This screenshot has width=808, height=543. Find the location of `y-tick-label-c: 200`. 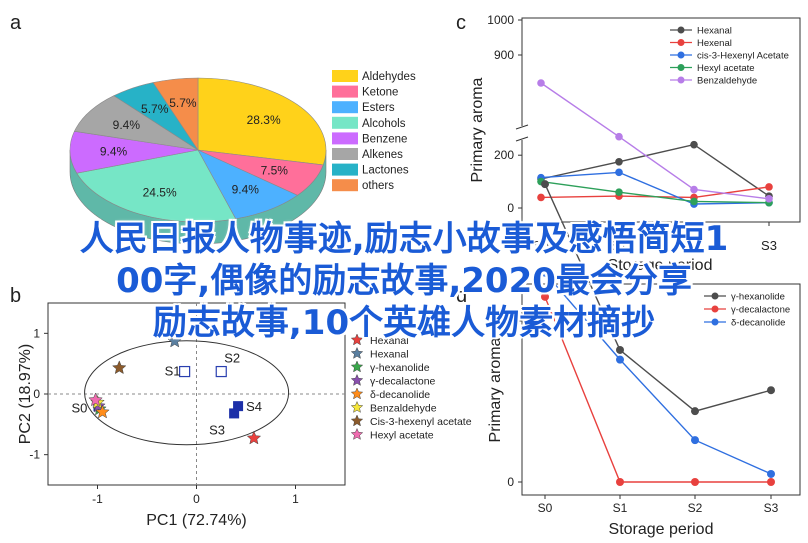

y-tick-label-c: 200 is located at coordinates (504, 155).